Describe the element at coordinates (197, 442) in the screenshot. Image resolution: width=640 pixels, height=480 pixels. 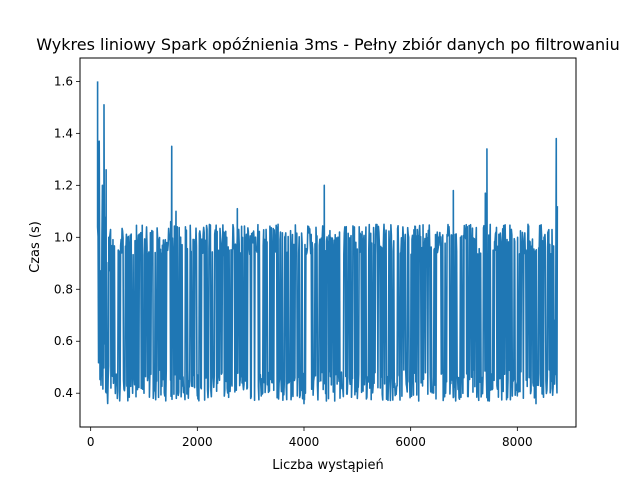
I see `x-tick-label: 2000` at that location.